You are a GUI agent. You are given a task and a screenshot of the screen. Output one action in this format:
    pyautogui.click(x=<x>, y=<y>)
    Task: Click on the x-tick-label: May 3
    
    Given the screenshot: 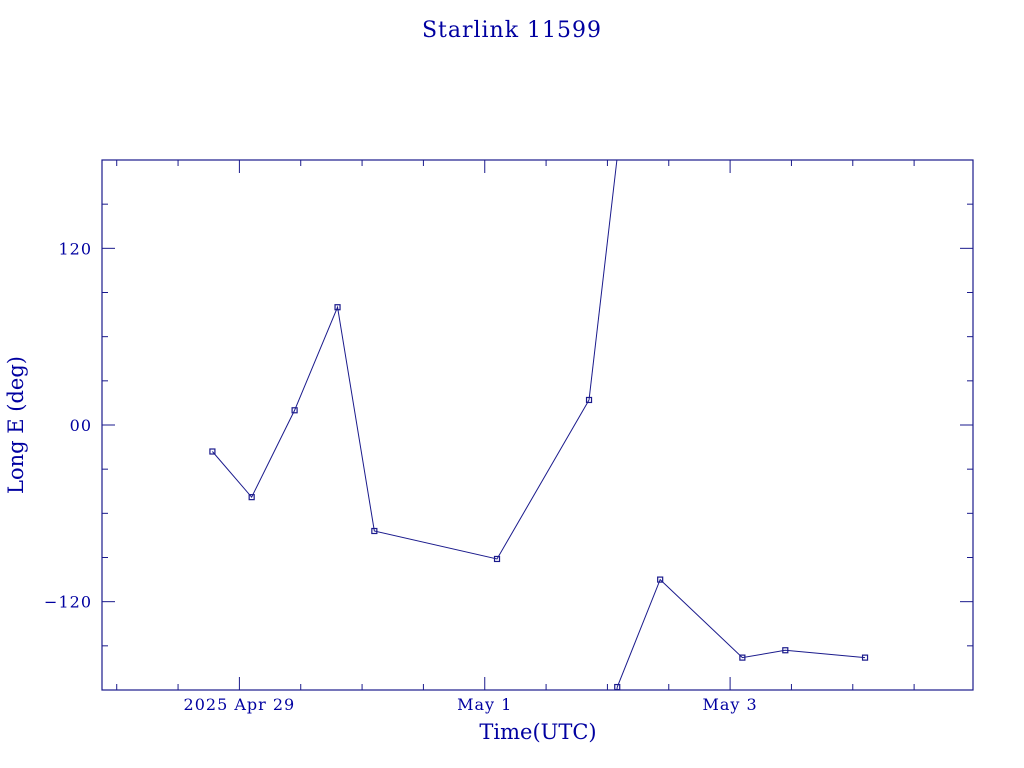 What is the action you would take?
    pyautogui.click(x=729, y=704)
    